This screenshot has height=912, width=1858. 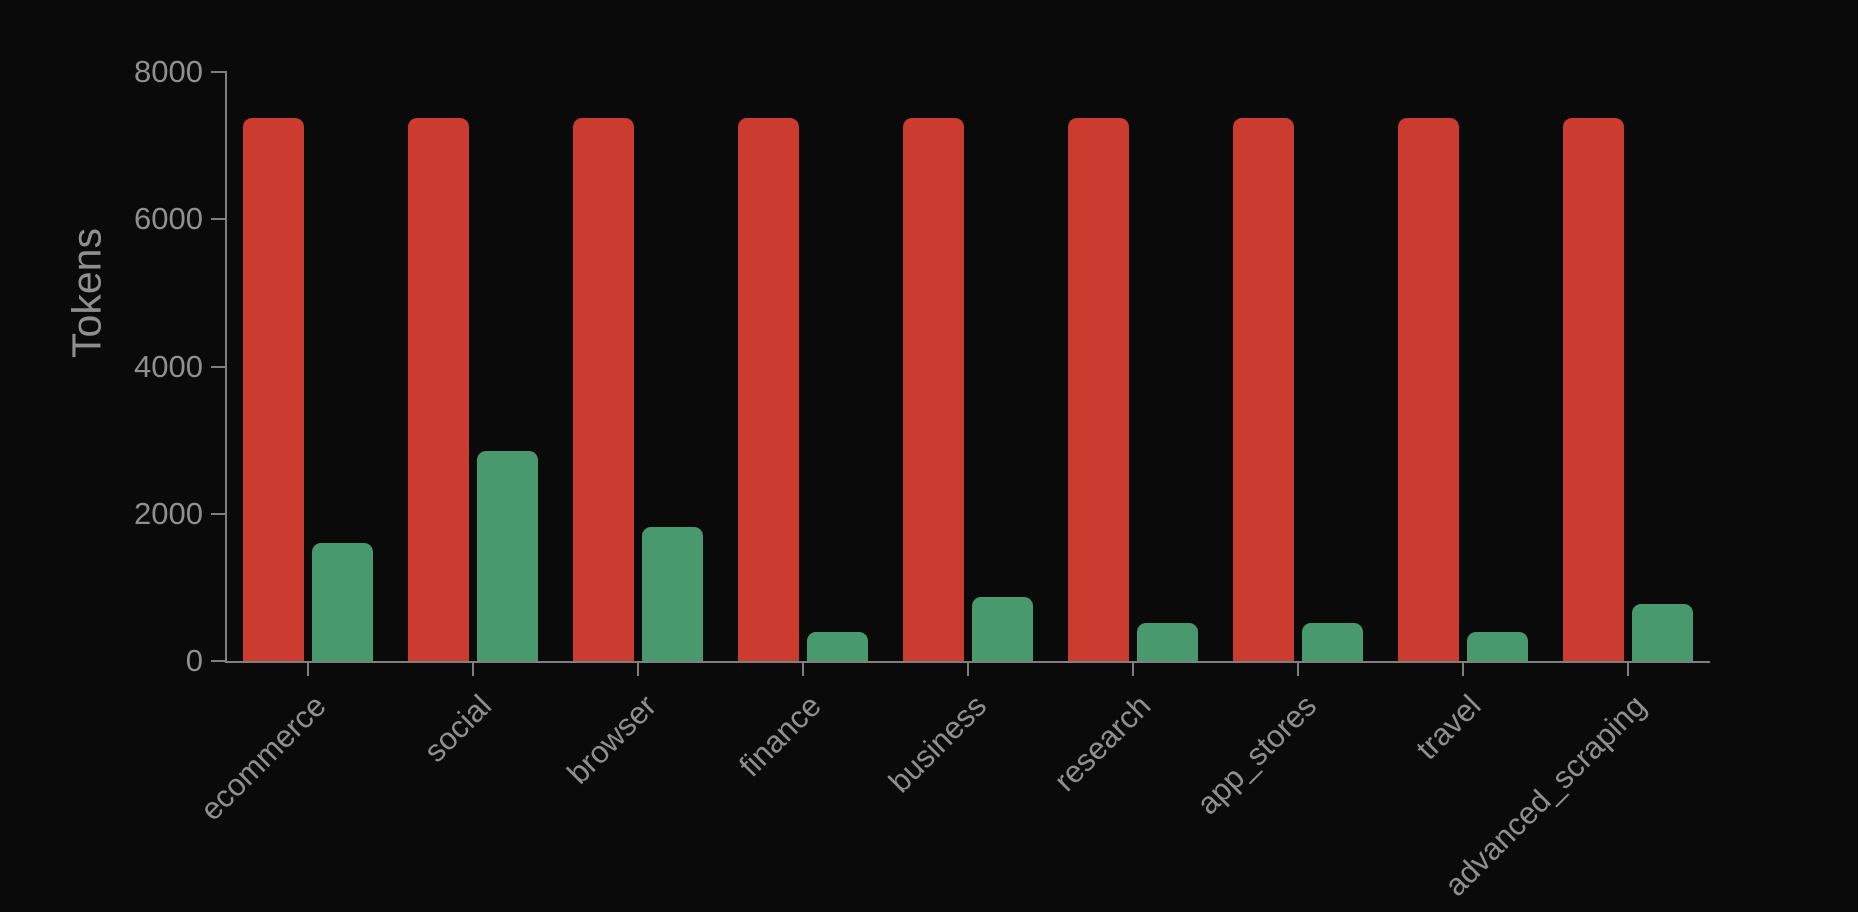 I want to click on y-tick-label-0: 0, so click(x=194, y=660).